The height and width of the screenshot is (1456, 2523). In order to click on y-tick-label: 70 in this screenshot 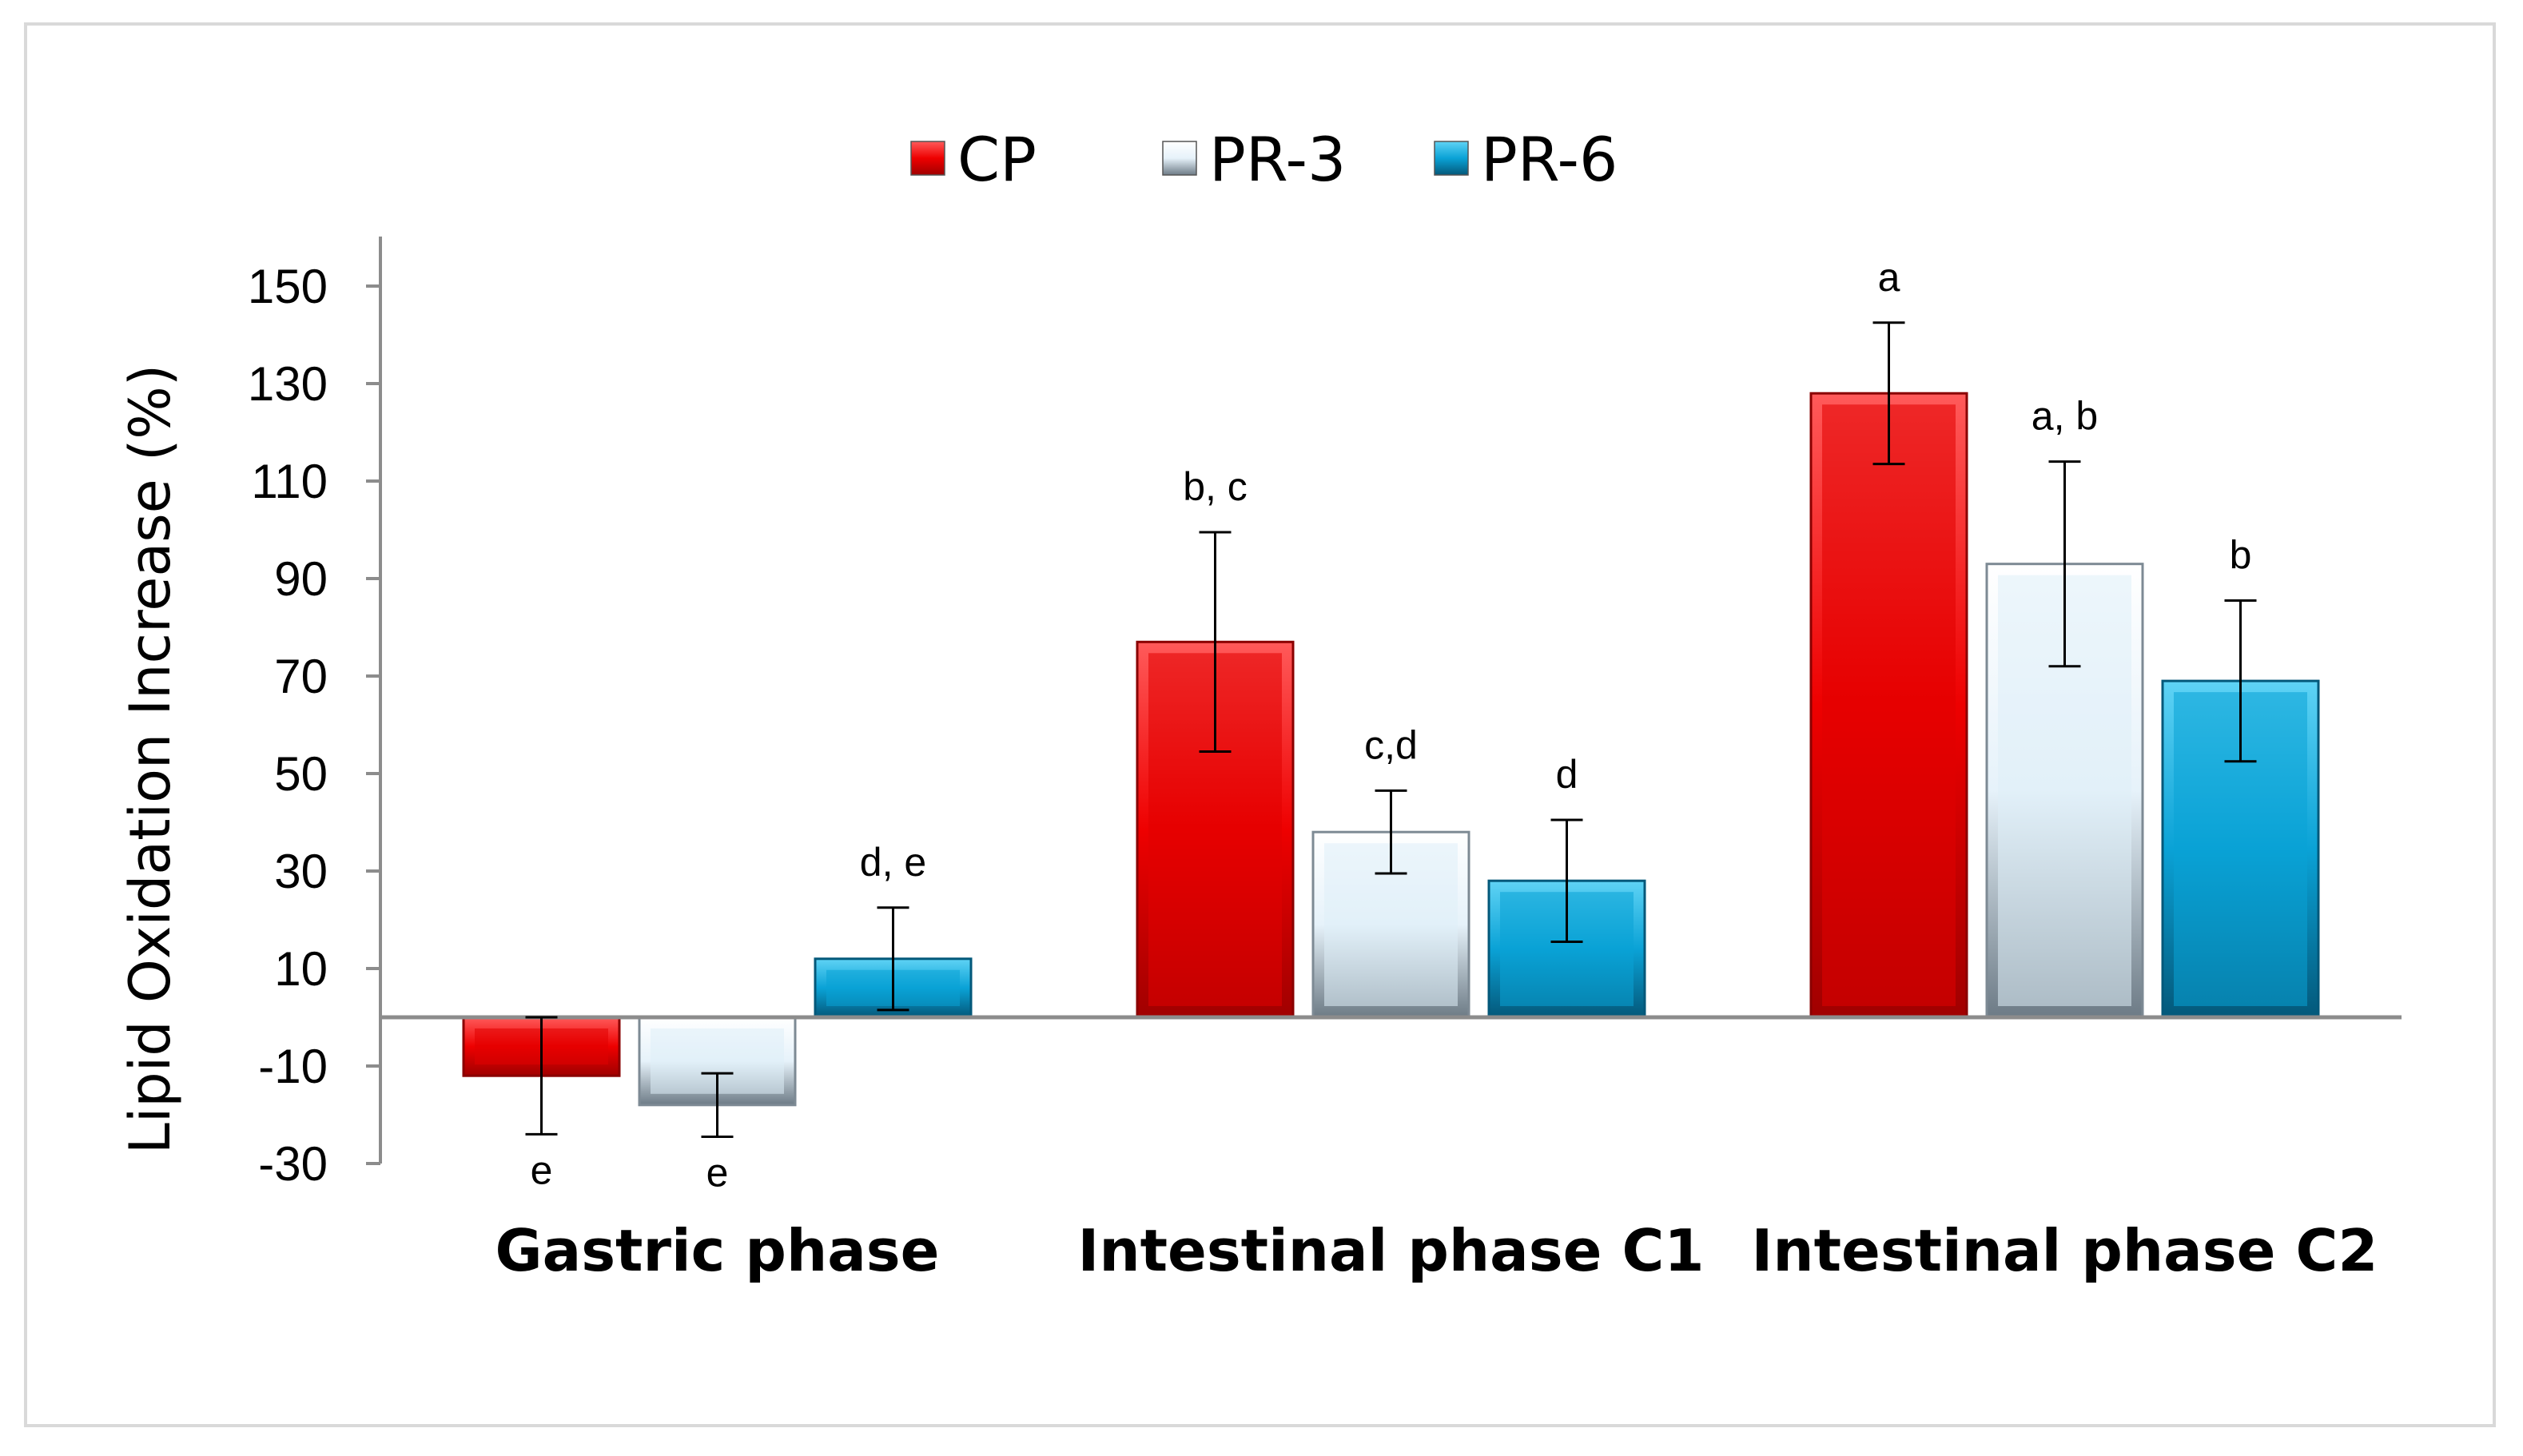, I will do `click(301, 676)`.